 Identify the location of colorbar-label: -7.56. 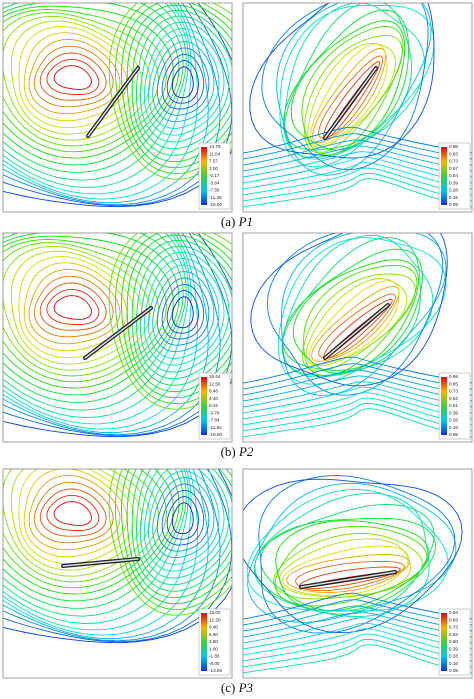
(214, 190).